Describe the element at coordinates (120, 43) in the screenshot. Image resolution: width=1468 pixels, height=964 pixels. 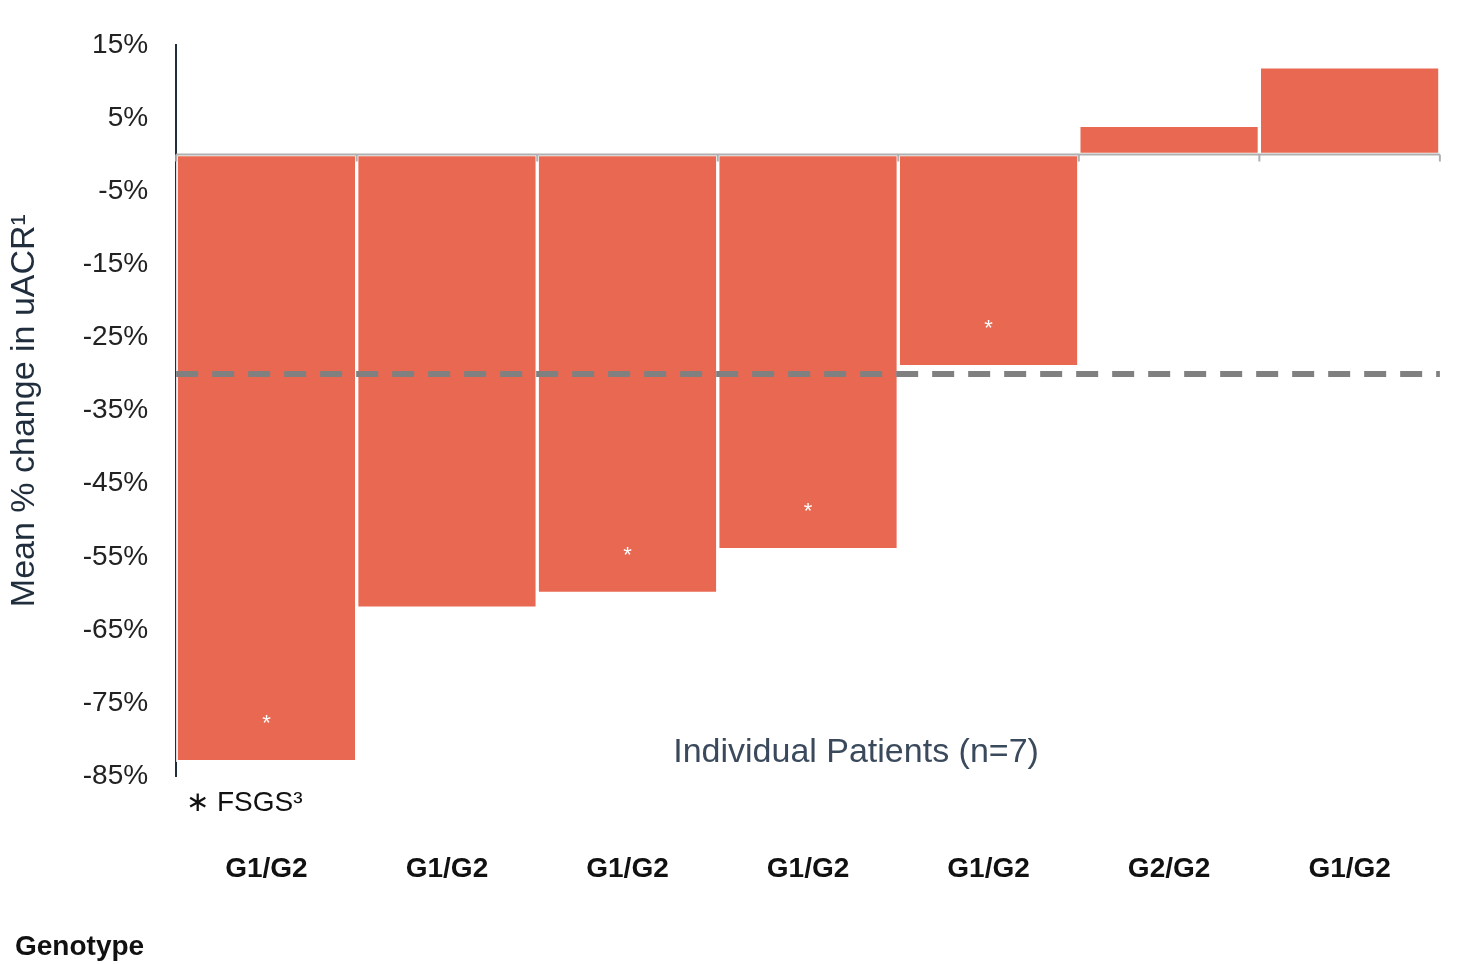
I see `y-tick-label: 15%` at that location.